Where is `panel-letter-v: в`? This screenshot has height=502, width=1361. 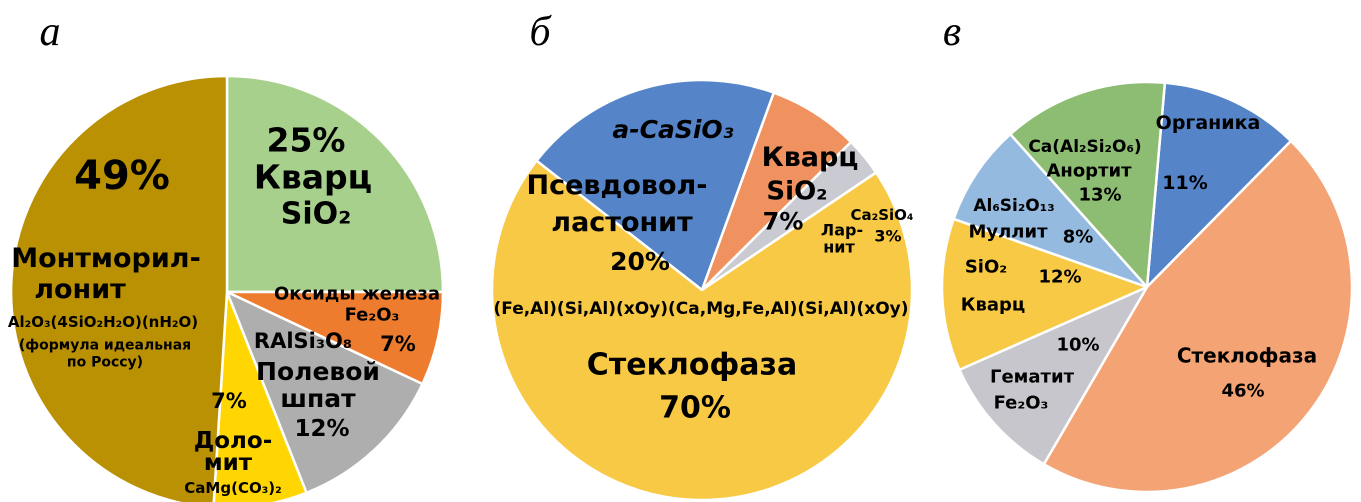 panel-letter-v: в is located at coordinates (952, 32).